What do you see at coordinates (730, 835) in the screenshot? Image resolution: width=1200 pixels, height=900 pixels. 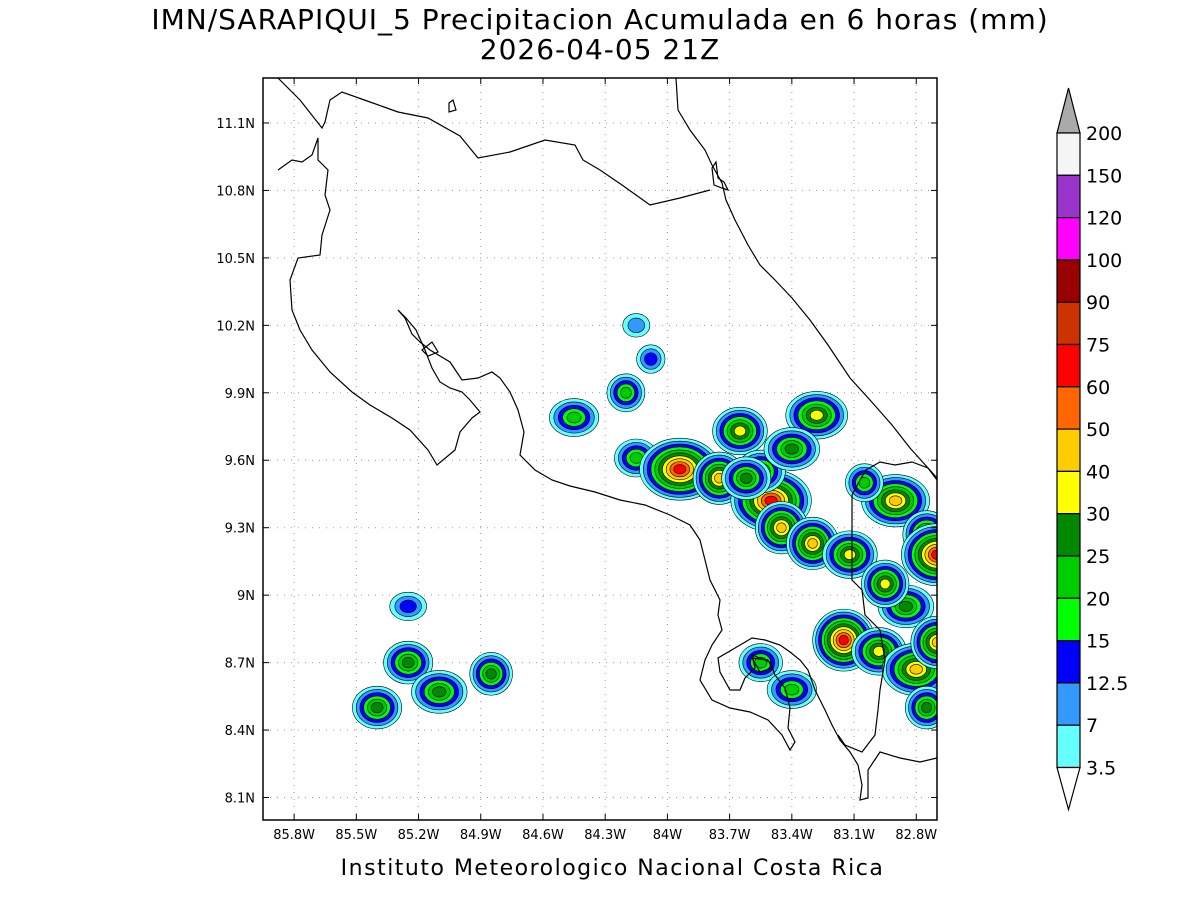 I see `x-tick-label: 83.7W` at bounding box center [730, 835].